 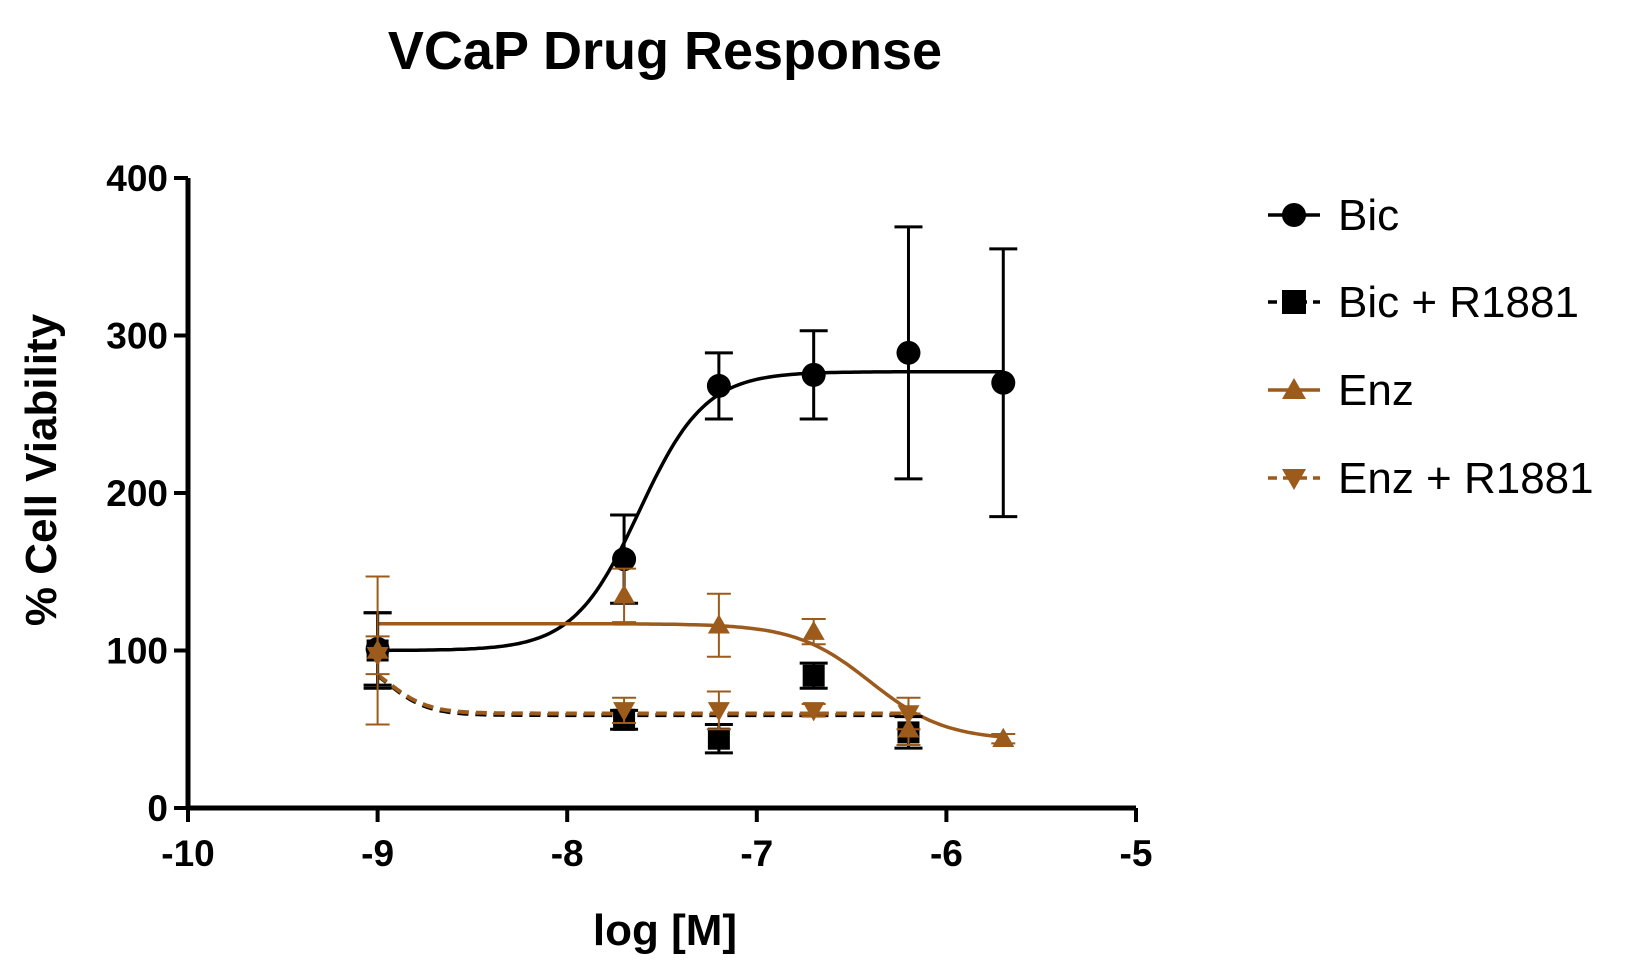 I want to click on legend-label: Bic + R1881, so click(x=1458, y=302).